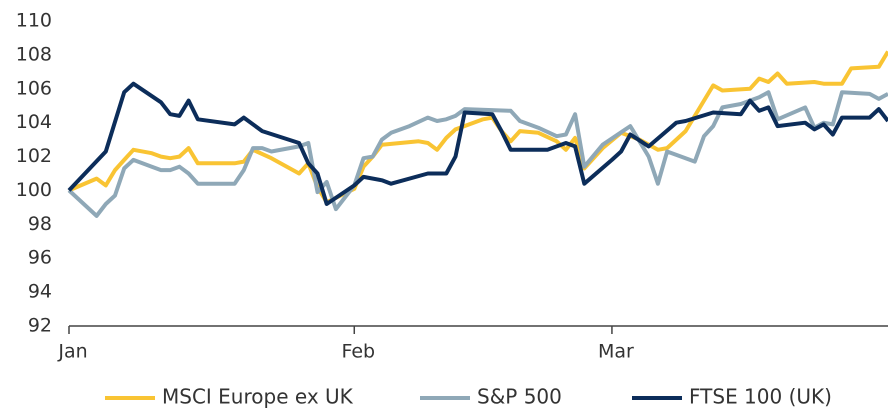 Image resolution: width=888 pixels, height=412 pixels. I want to click on x-tick-label: Feb, so click(358, 352).